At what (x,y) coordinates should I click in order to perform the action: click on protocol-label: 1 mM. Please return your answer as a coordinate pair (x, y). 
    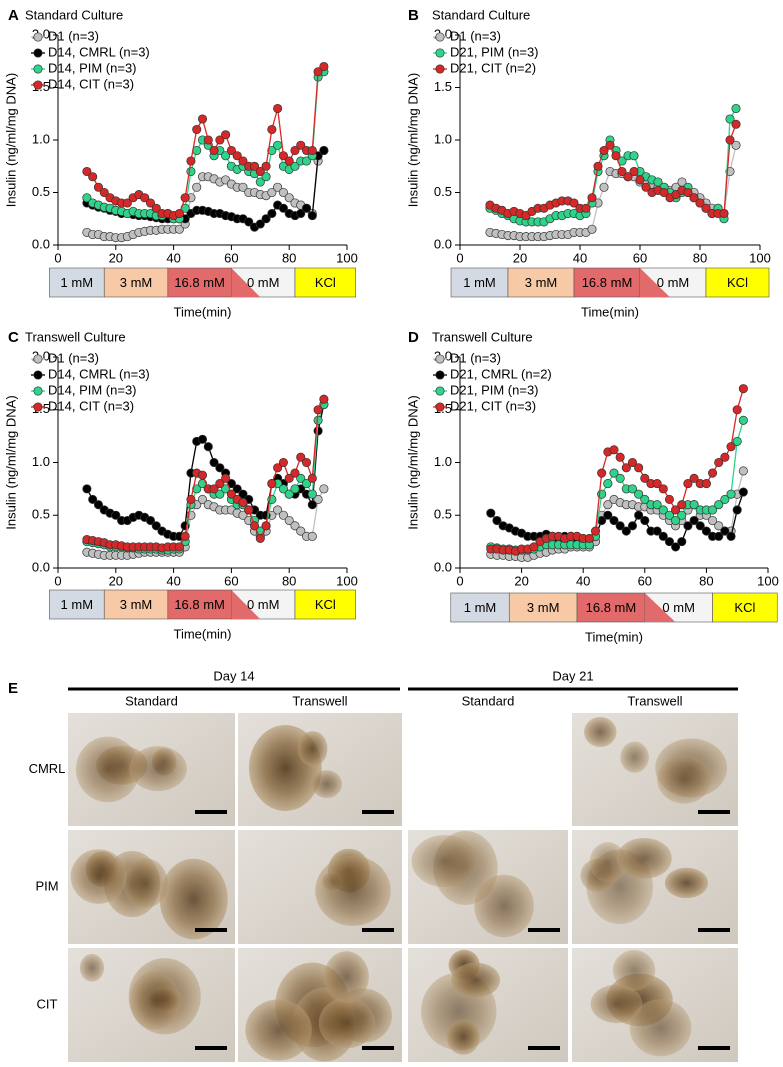
    Looking at the image, I should click on (77, 604).